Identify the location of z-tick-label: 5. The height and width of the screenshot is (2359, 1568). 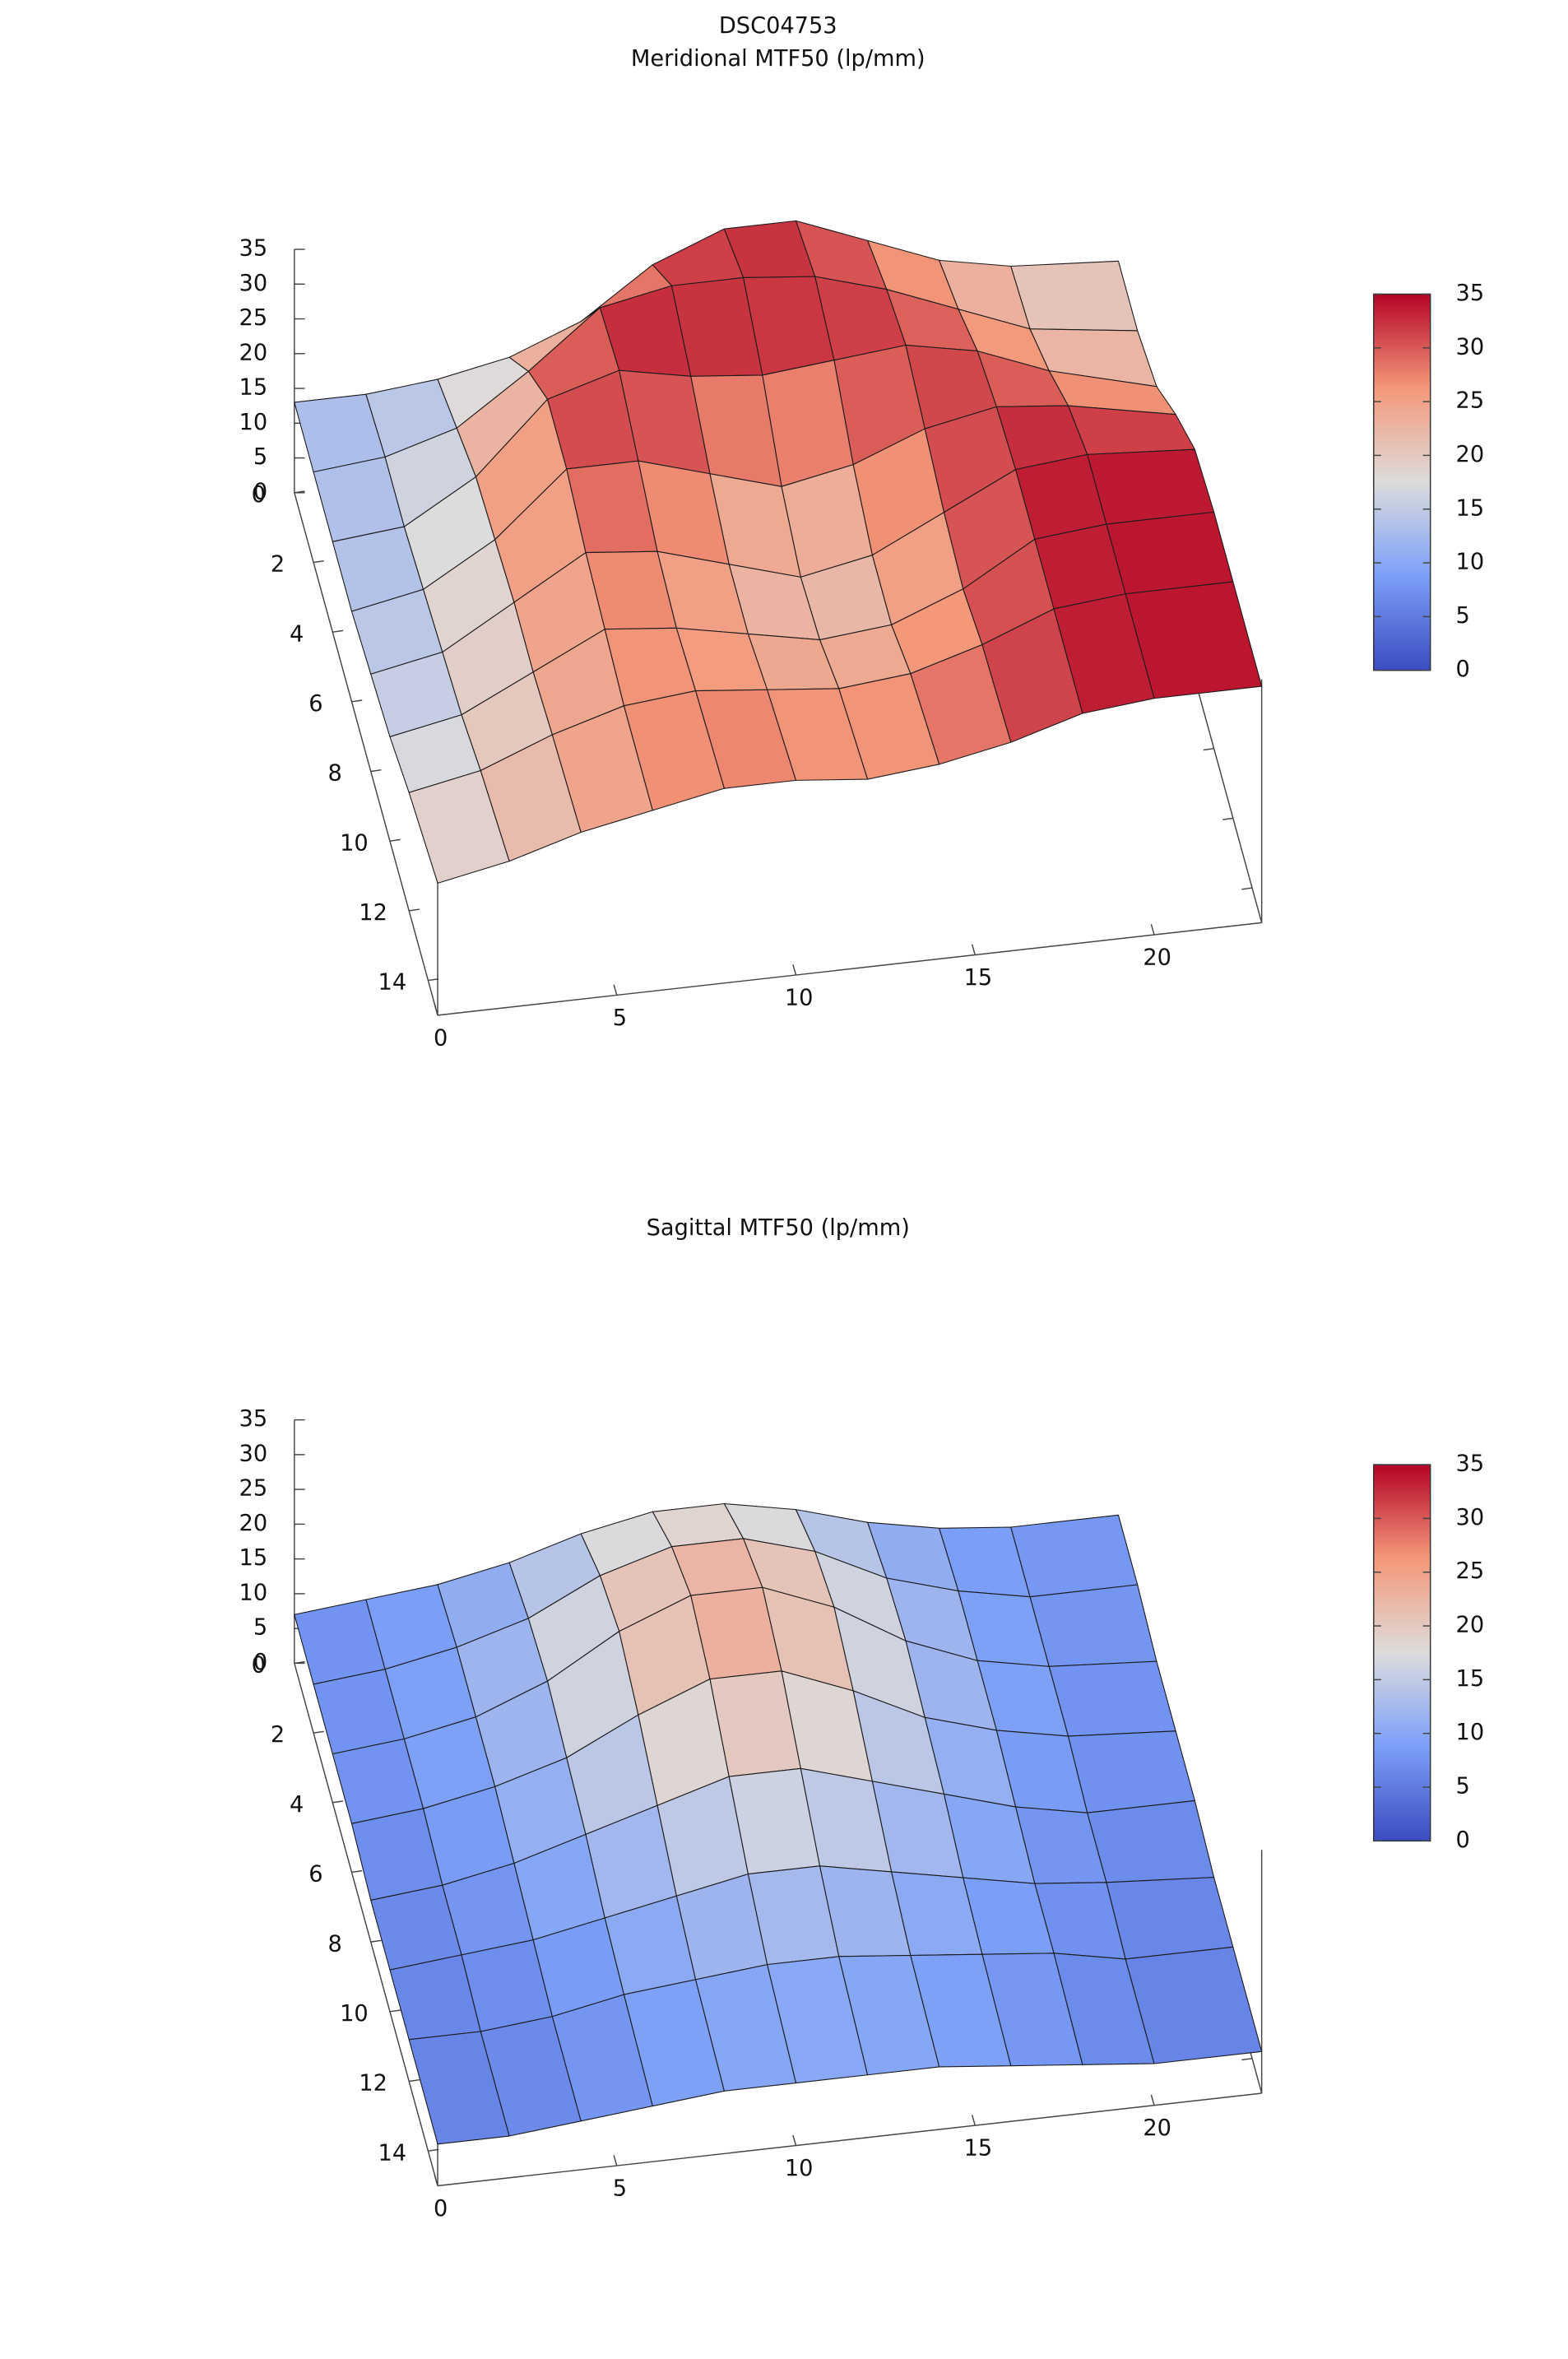
(260, 1628).